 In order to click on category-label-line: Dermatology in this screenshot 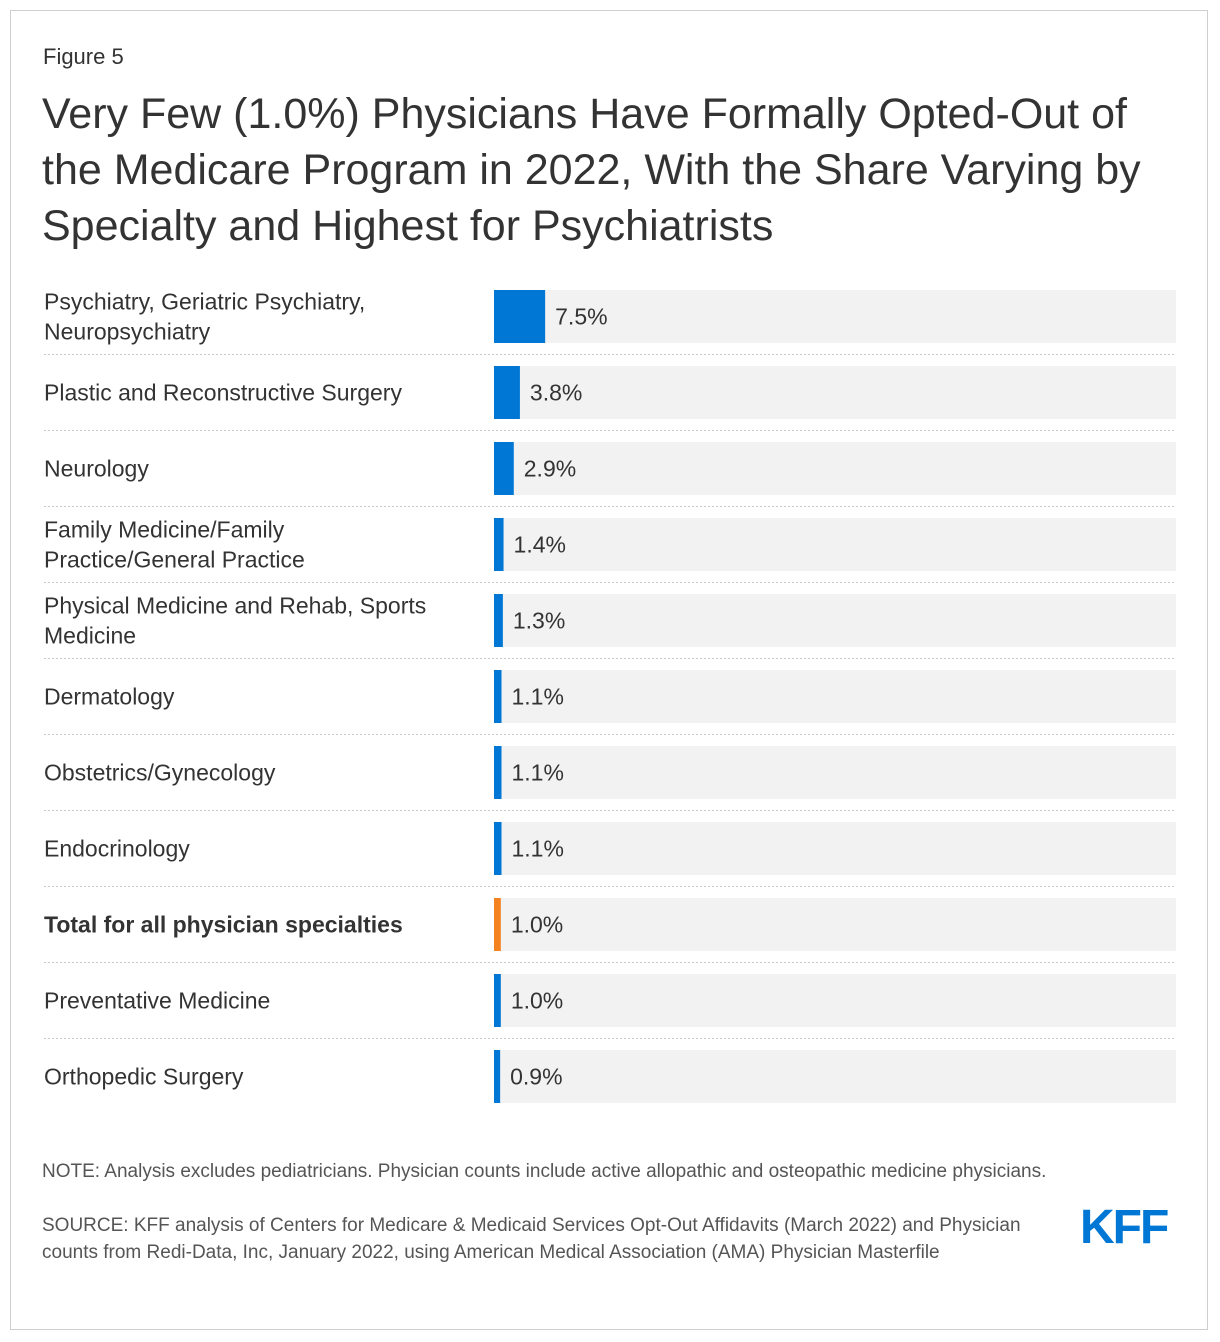, I will do `click(109, 697)`.